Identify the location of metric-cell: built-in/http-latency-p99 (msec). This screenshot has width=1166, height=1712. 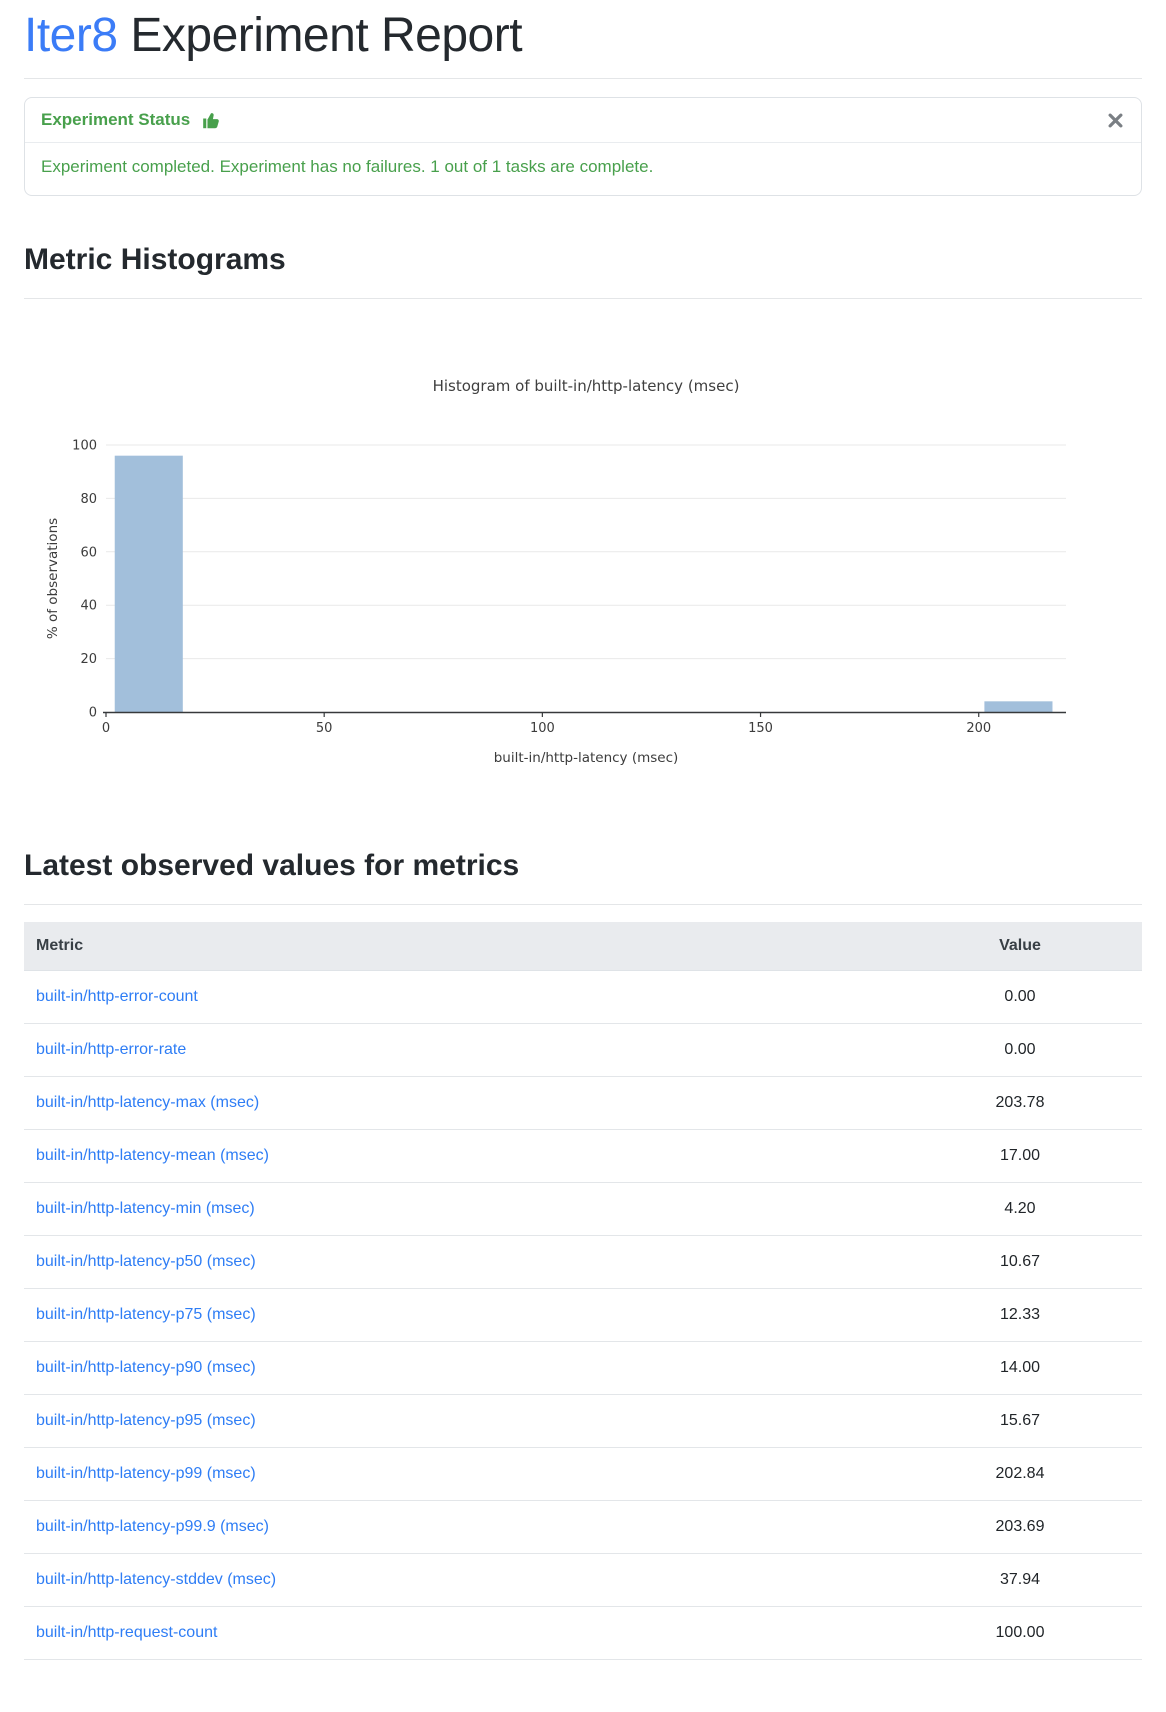
(461, 1474).